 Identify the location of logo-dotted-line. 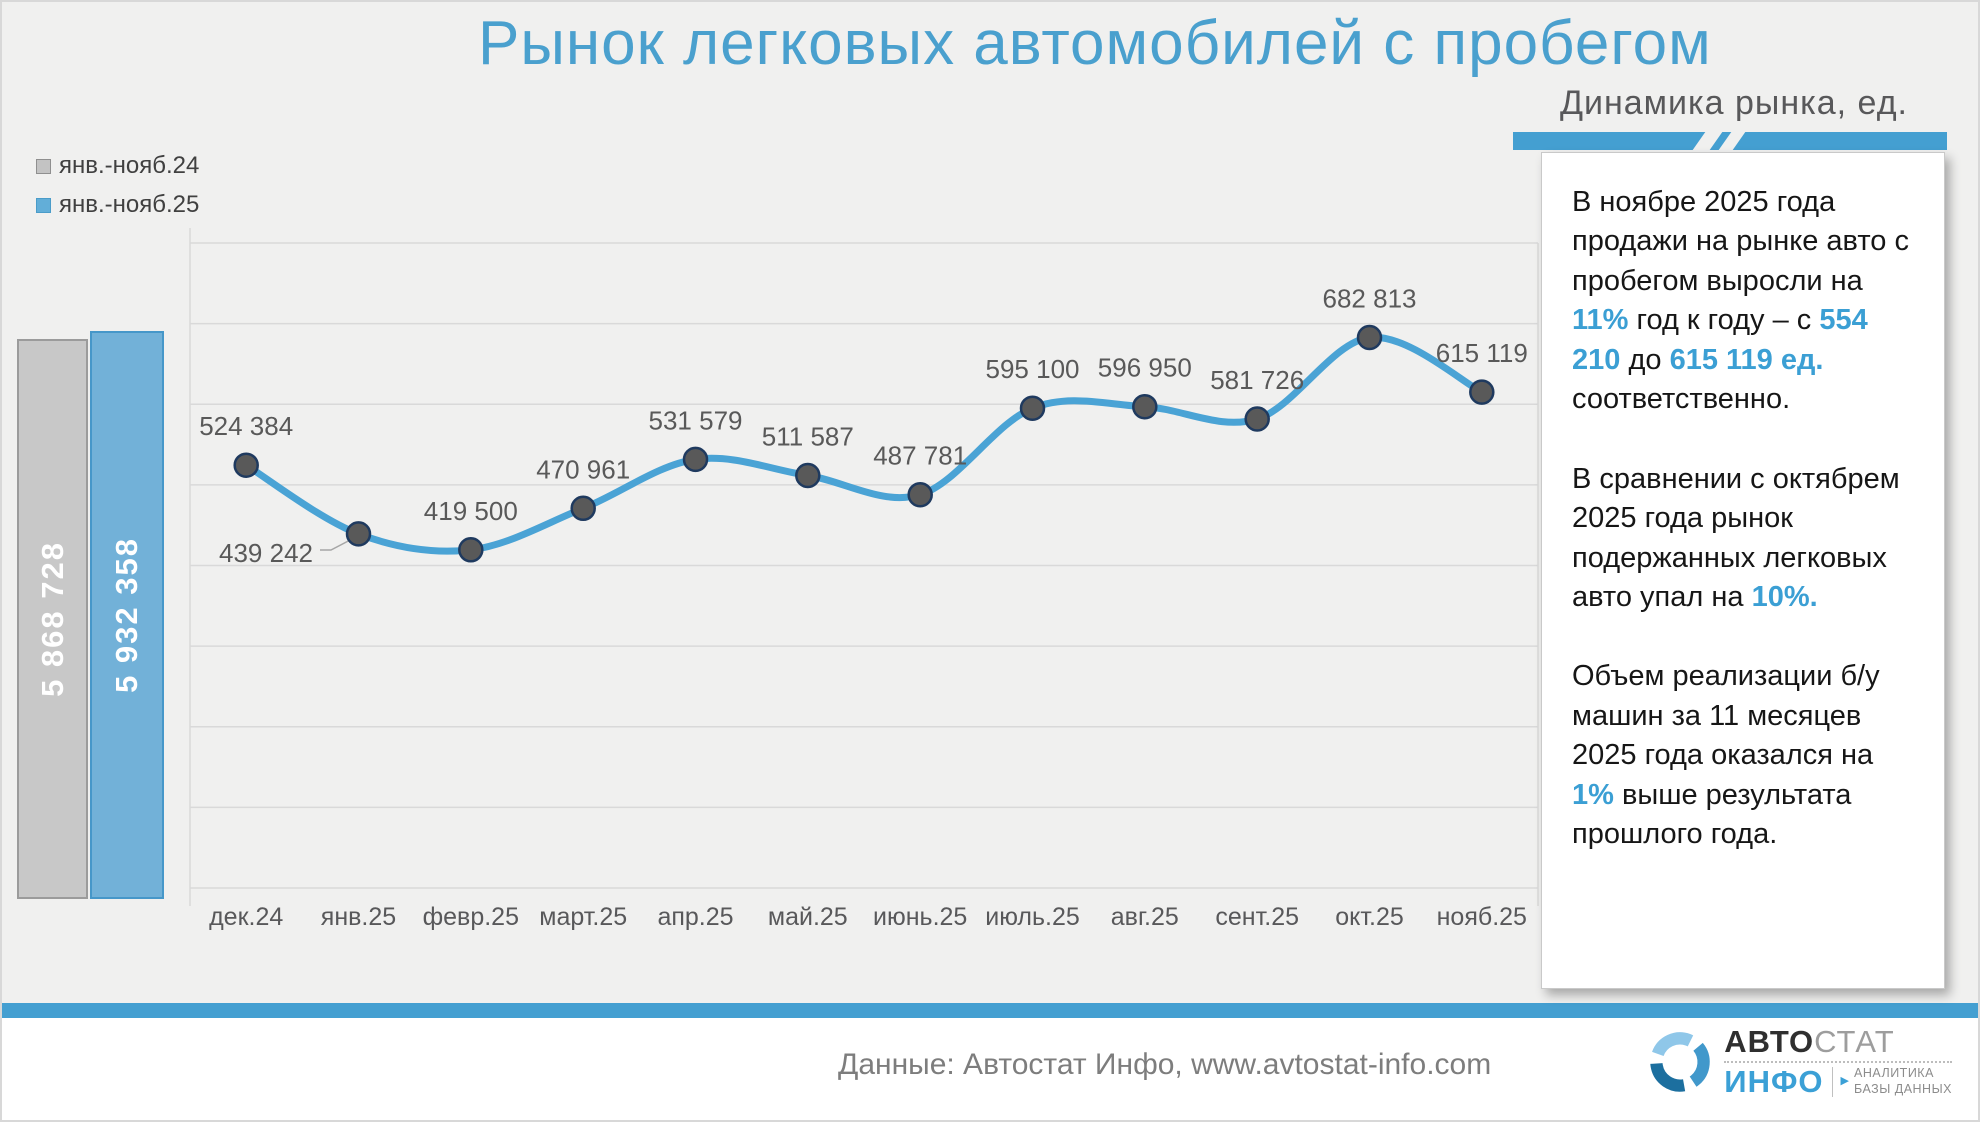
(1838, 1062).